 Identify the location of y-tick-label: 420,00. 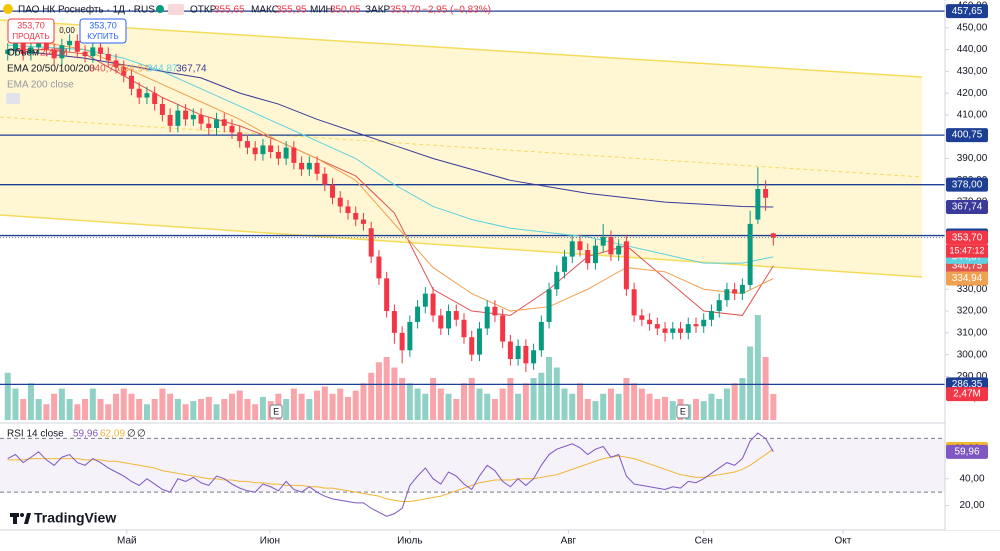
(972, 93).